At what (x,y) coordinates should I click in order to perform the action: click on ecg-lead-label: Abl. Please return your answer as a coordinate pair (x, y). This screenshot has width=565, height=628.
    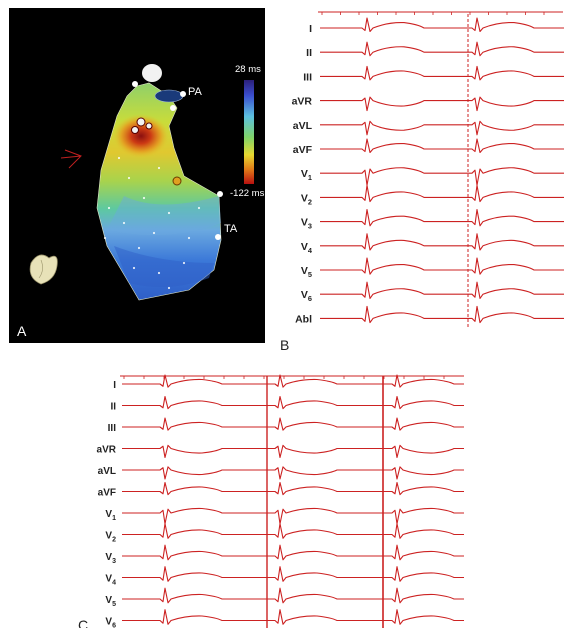
    Looking at the image, I should click on (303, 319).